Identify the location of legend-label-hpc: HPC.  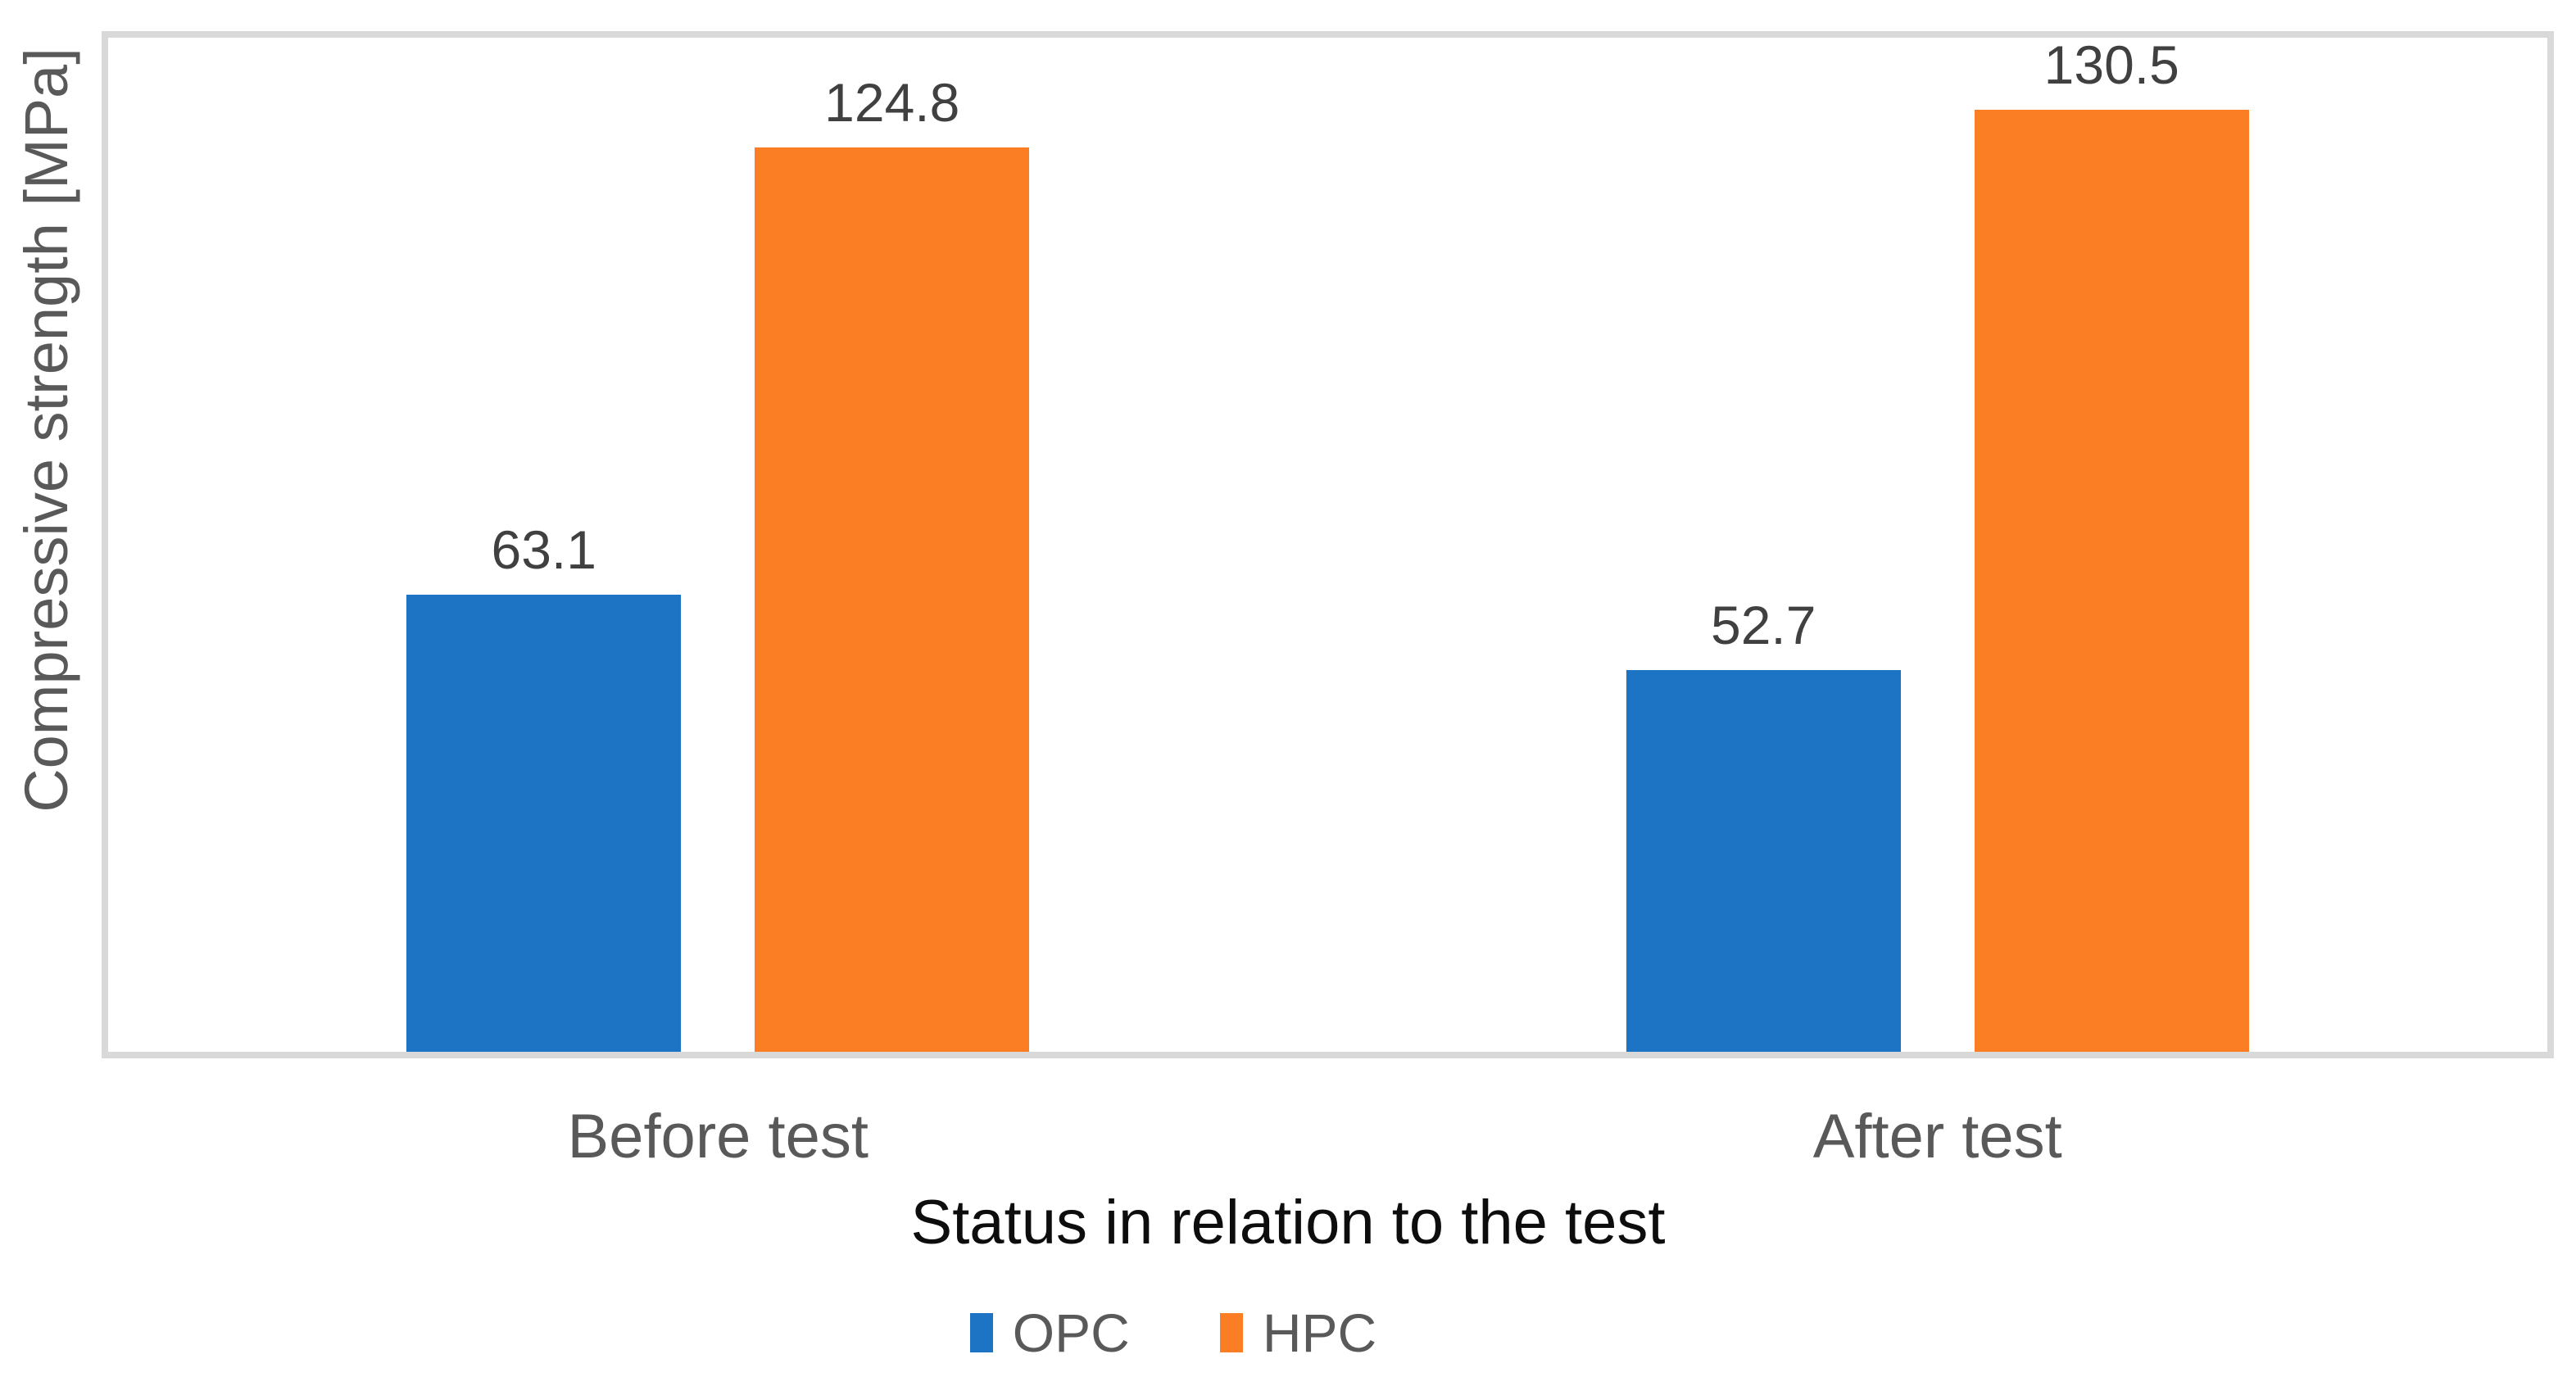
(1319, 1332).